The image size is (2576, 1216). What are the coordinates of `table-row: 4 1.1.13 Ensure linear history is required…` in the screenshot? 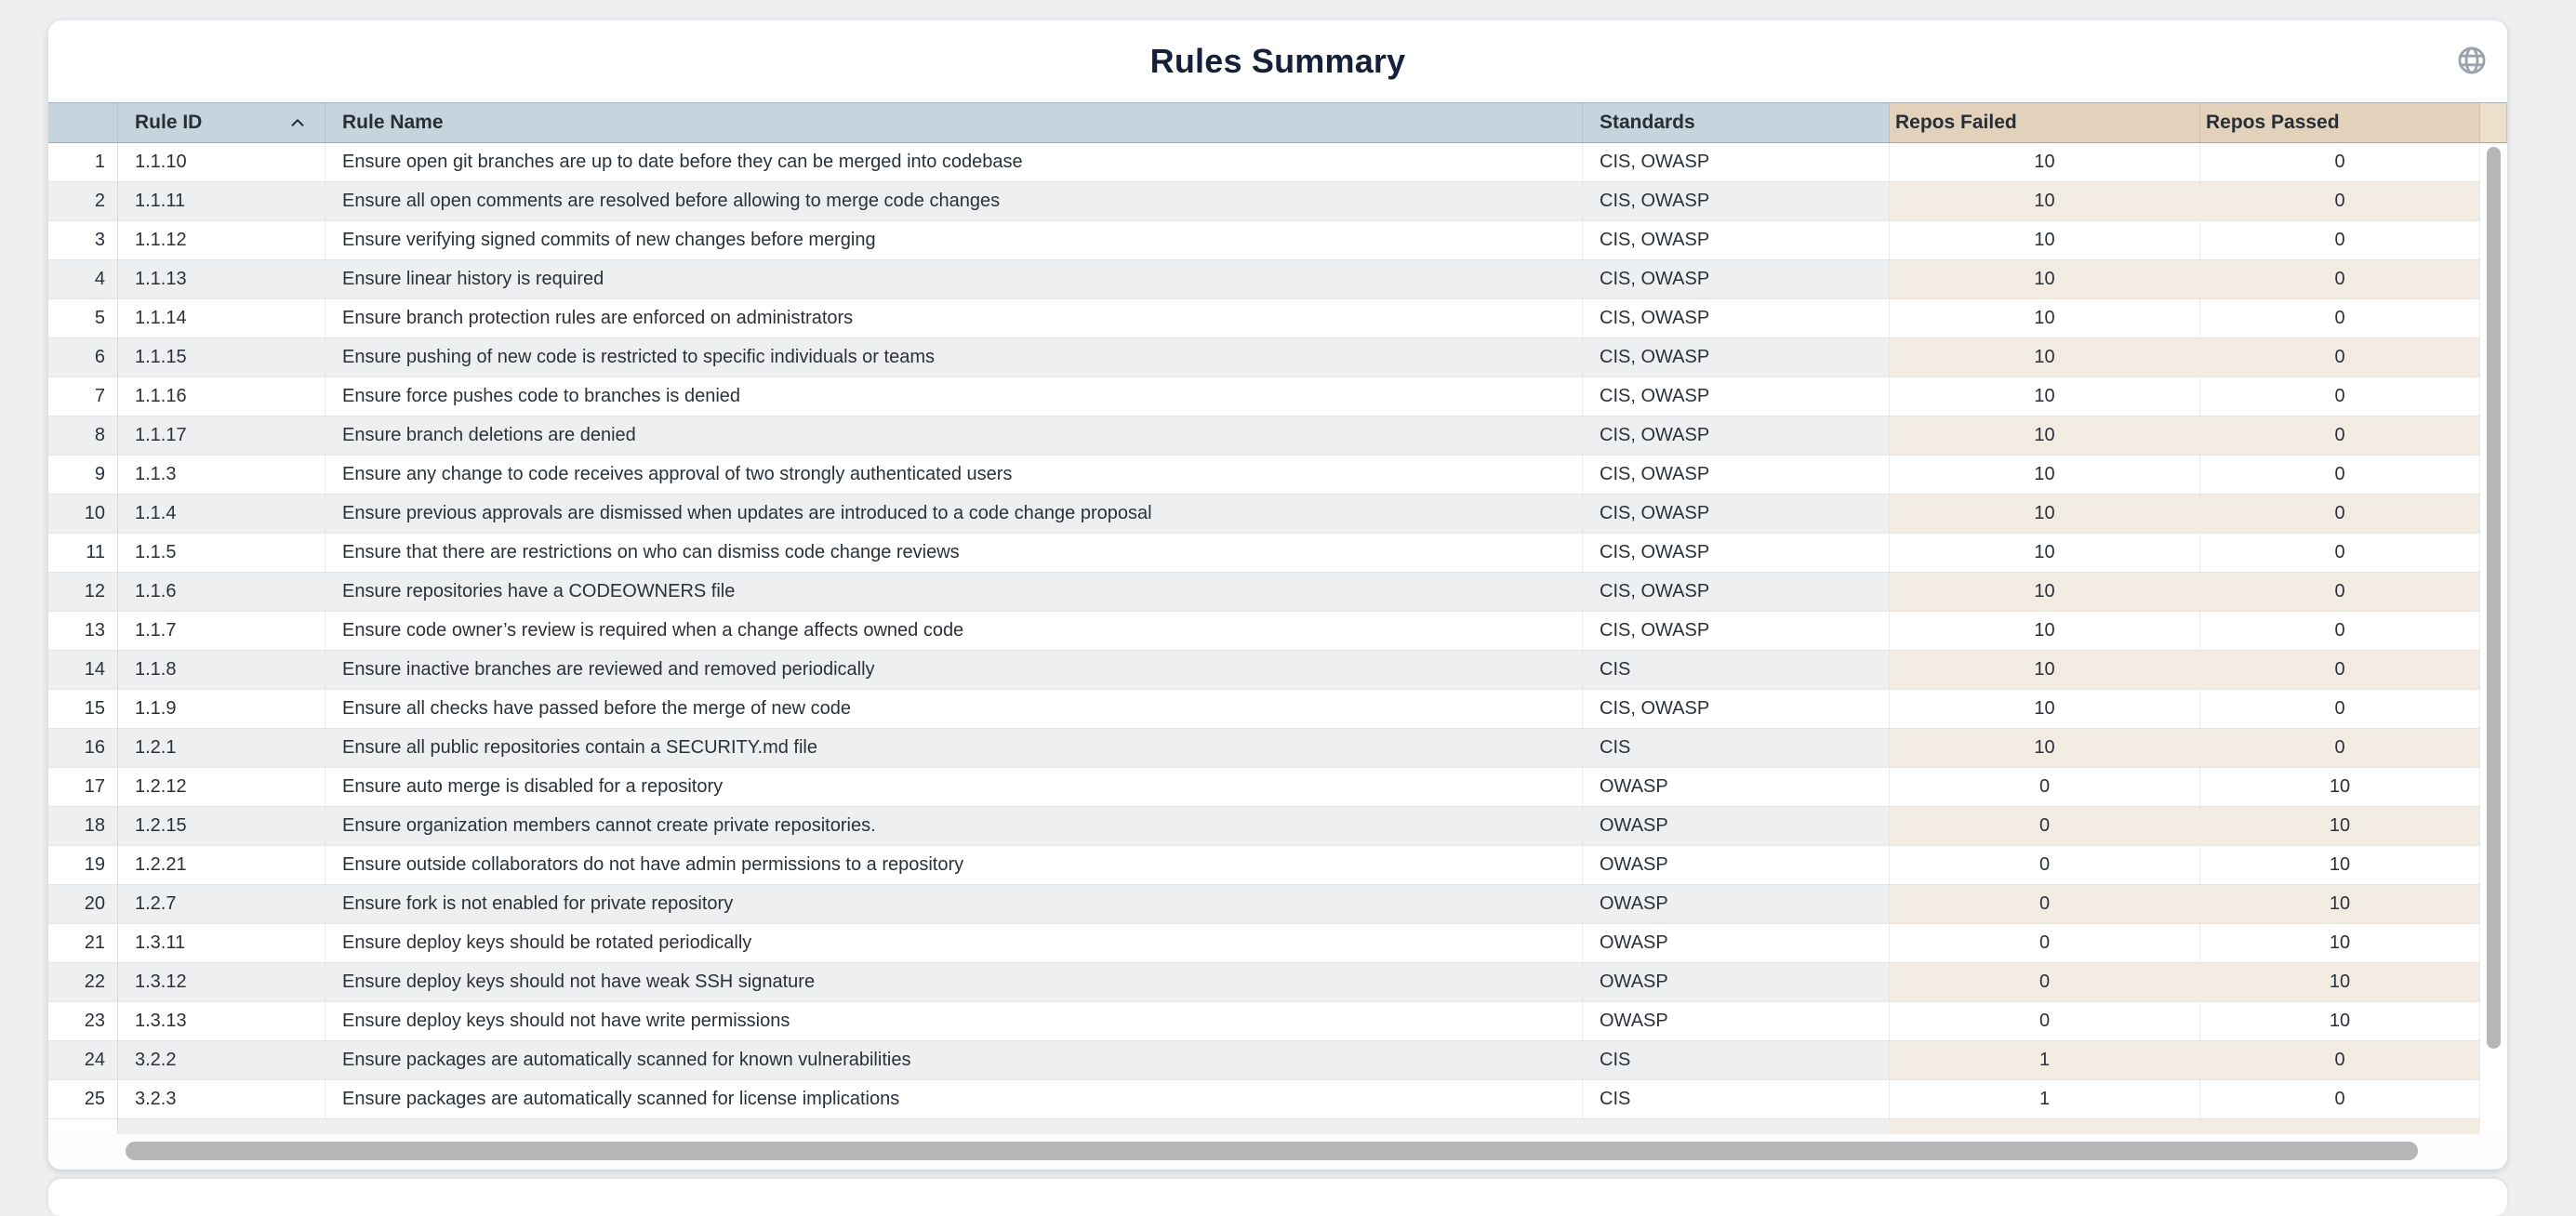 It's located at (1277, 279).